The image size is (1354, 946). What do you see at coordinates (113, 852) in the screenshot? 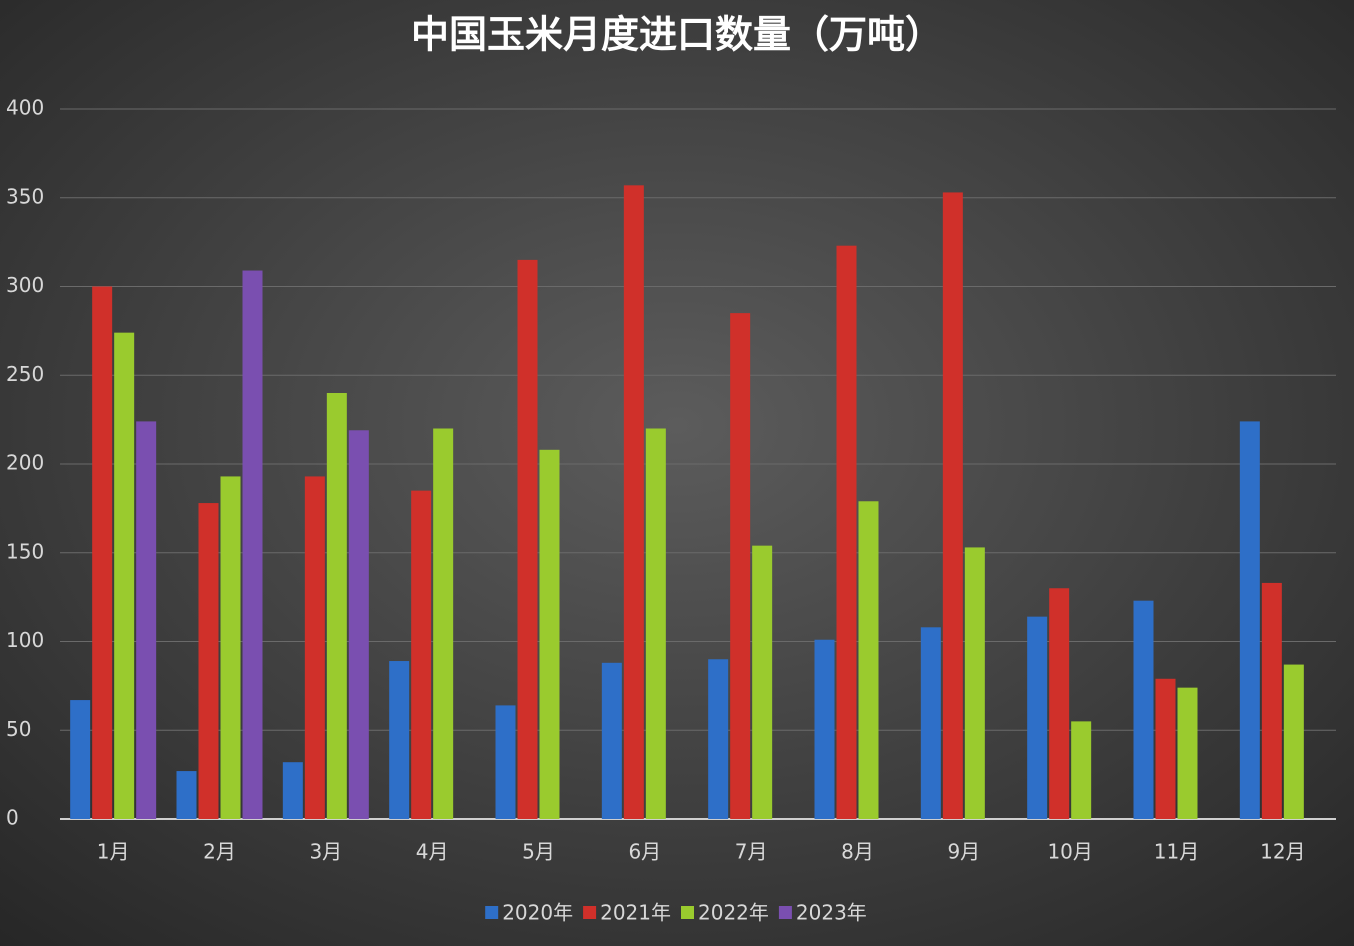
I see `x-tick-label: 1月` at bounding box center [113, 852].